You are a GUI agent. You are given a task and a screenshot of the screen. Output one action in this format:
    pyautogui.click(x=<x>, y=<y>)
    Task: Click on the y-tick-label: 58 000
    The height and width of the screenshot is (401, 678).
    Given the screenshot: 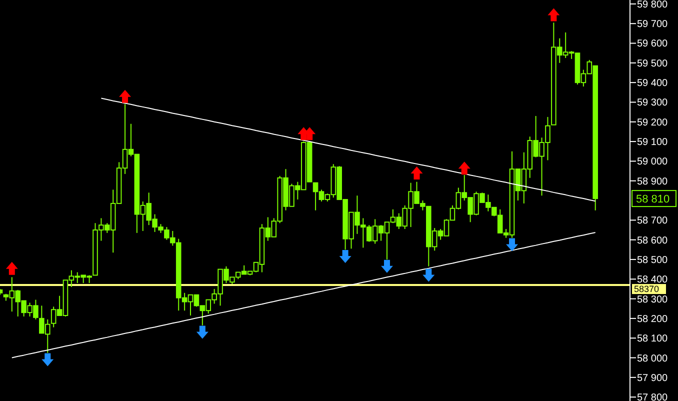 What is the action you would take?
    pyautogui.click(x=652, y=358)
    